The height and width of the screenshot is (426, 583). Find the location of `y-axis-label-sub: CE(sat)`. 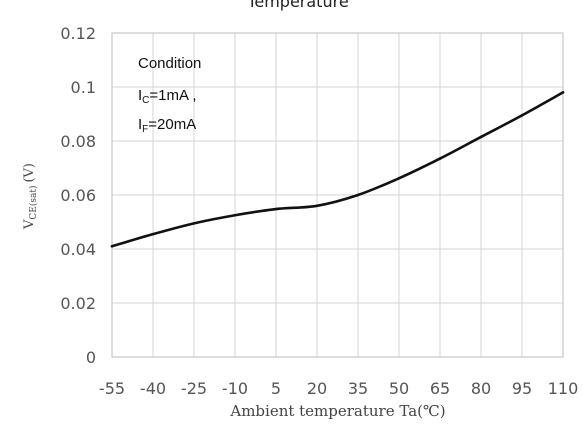

y-axis-label-sub: CE(sat) is located at coordinates (33, 203).